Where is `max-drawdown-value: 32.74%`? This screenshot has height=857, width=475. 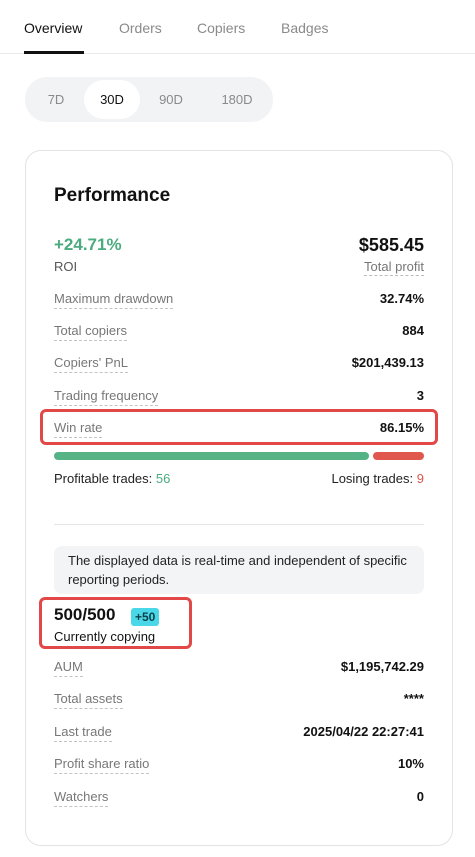
max-drawdown-value: 32.74% is located at coordinates (401, 298).